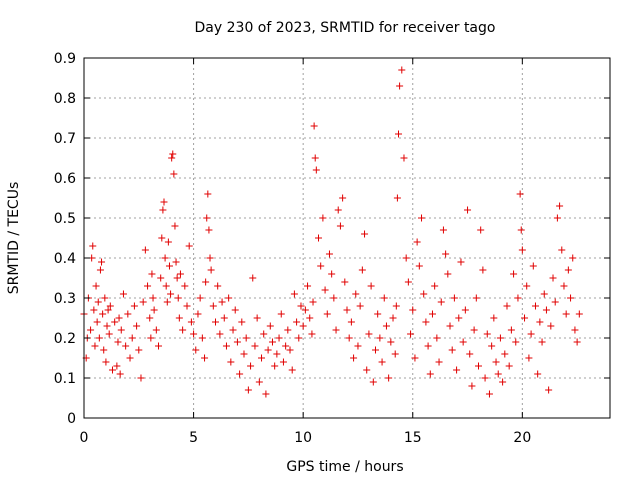 The height and width of the screenshot is (480, 640). I want to click on x-tick-label: 0, so click(84, 438).